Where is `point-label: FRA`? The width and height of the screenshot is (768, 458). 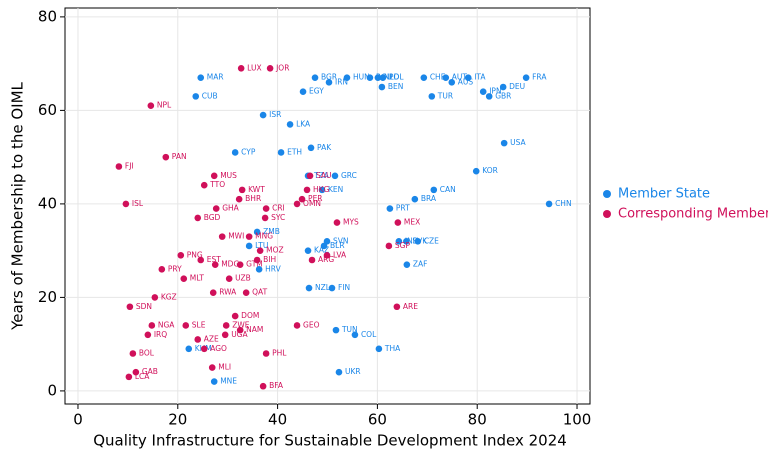
point-label: FRA is located at coordinates (539, 77).